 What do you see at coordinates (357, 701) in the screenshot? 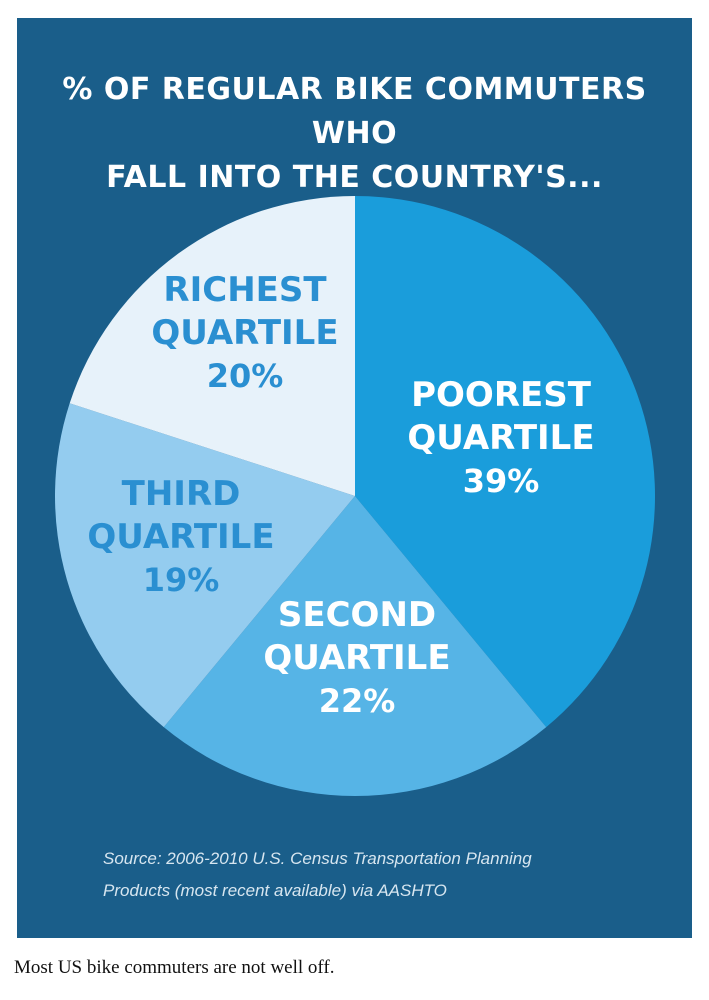
I see `slice-1-value-label: 22%` at bounding box center [357, 701].